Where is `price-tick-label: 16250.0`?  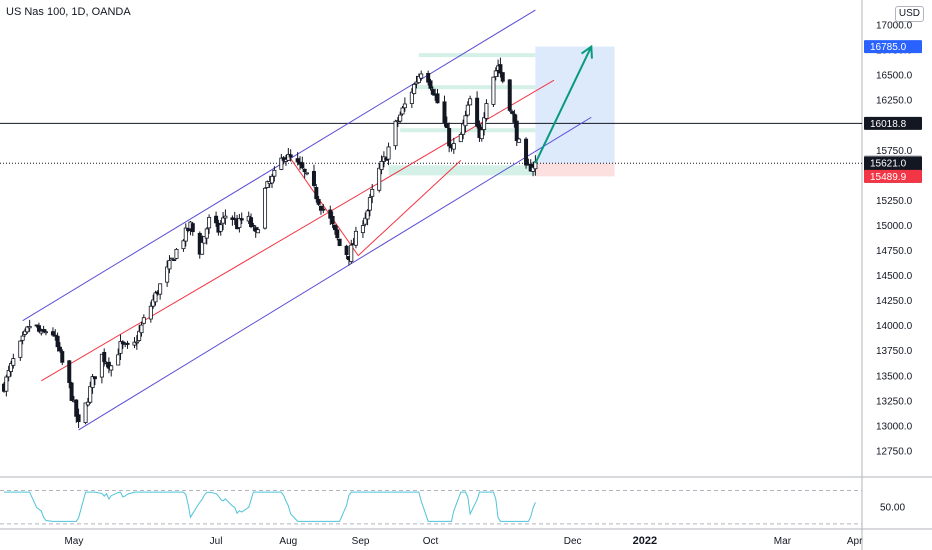
price-tick-label: 16250.0 is located at coordinates (894, 101).